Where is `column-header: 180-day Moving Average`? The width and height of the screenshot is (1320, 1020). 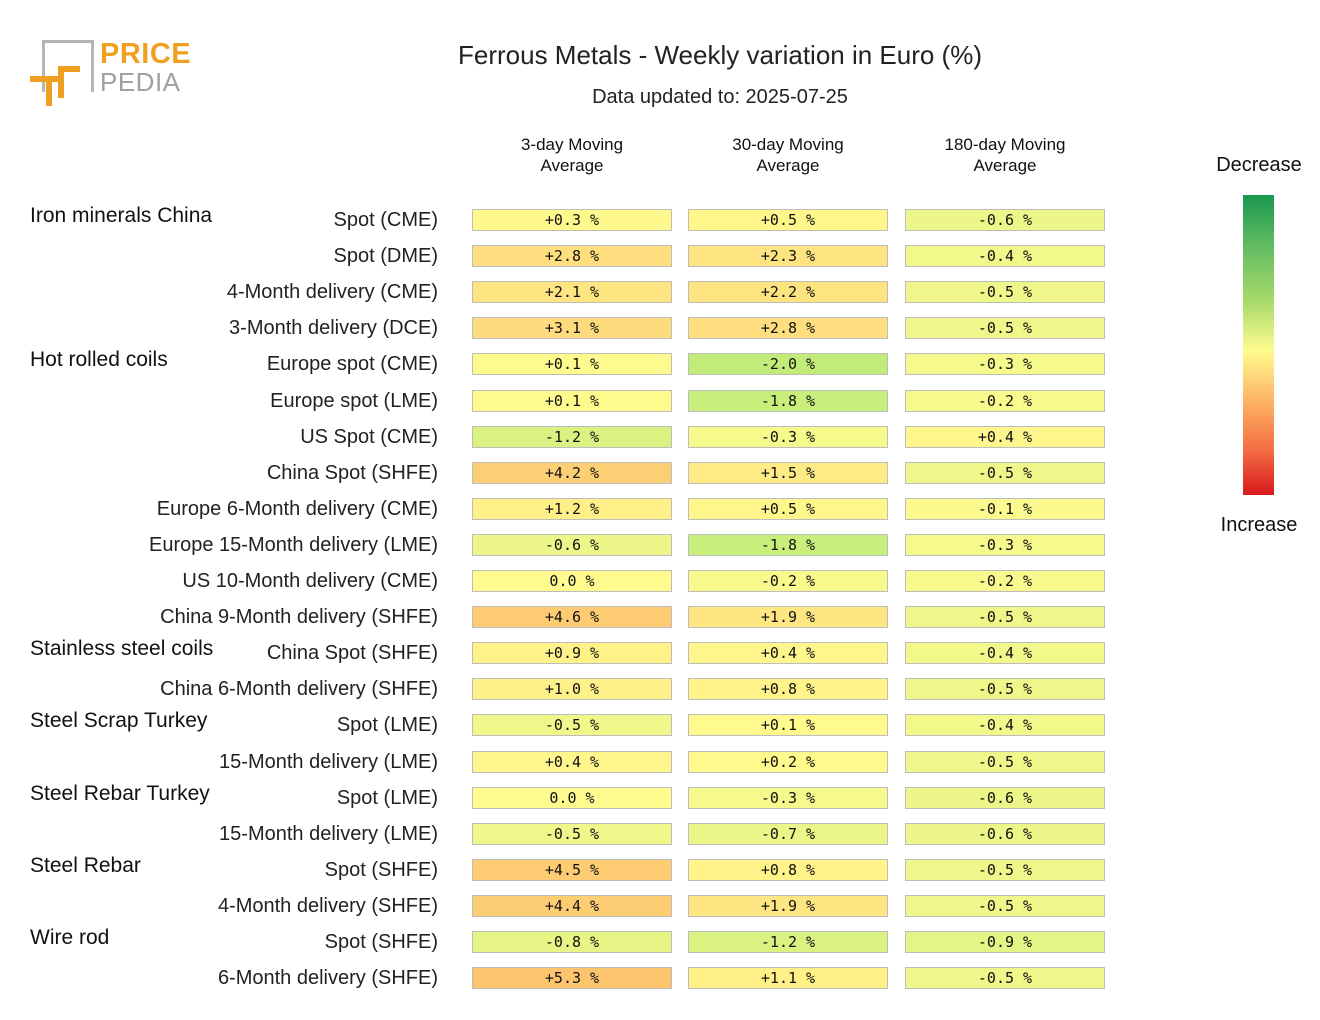
column-header: 180-day Moving Average is located at coordinates (1005, 155).